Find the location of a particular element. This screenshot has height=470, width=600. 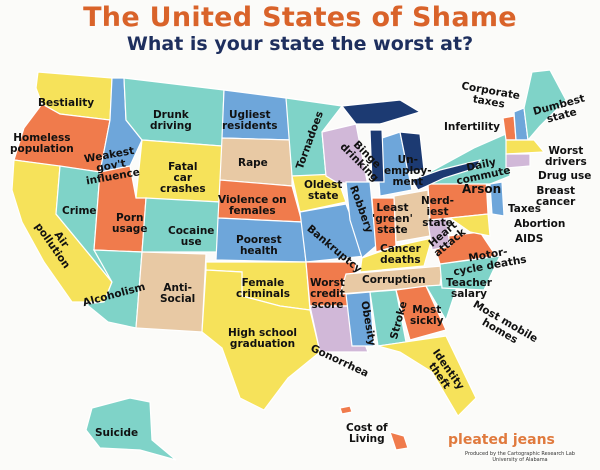

state-ga is located at coordinates (421, 313).